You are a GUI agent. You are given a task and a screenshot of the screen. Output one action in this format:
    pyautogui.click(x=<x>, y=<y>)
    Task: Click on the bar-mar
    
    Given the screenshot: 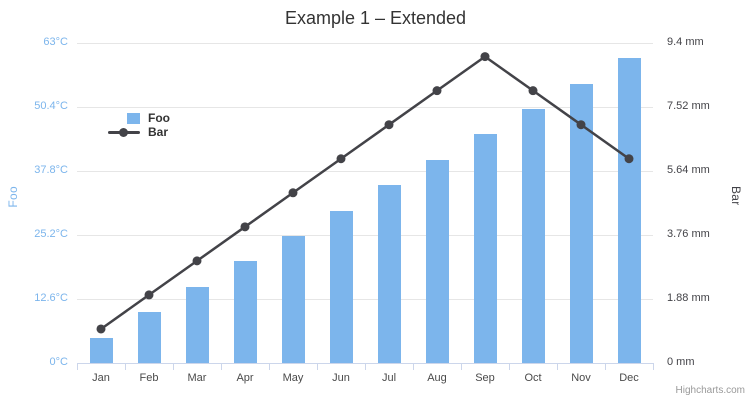 What is the action you would take?
    pyautogui.click(x=197, y=324)
    